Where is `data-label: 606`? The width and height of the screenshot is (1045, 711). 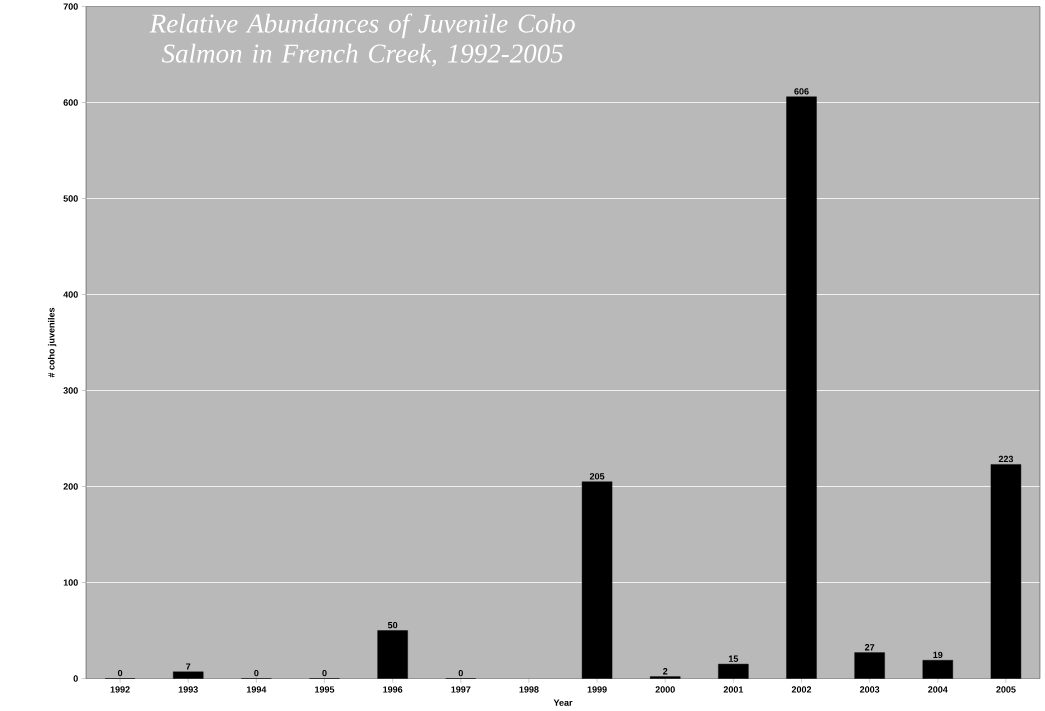
data-label: 606 is located at coordinates (801, 91).